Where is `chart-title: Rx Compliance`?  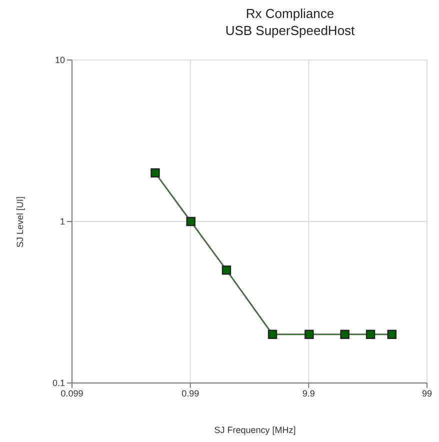
chart-title: Rx Compliance is located at coordinates (290, 13).